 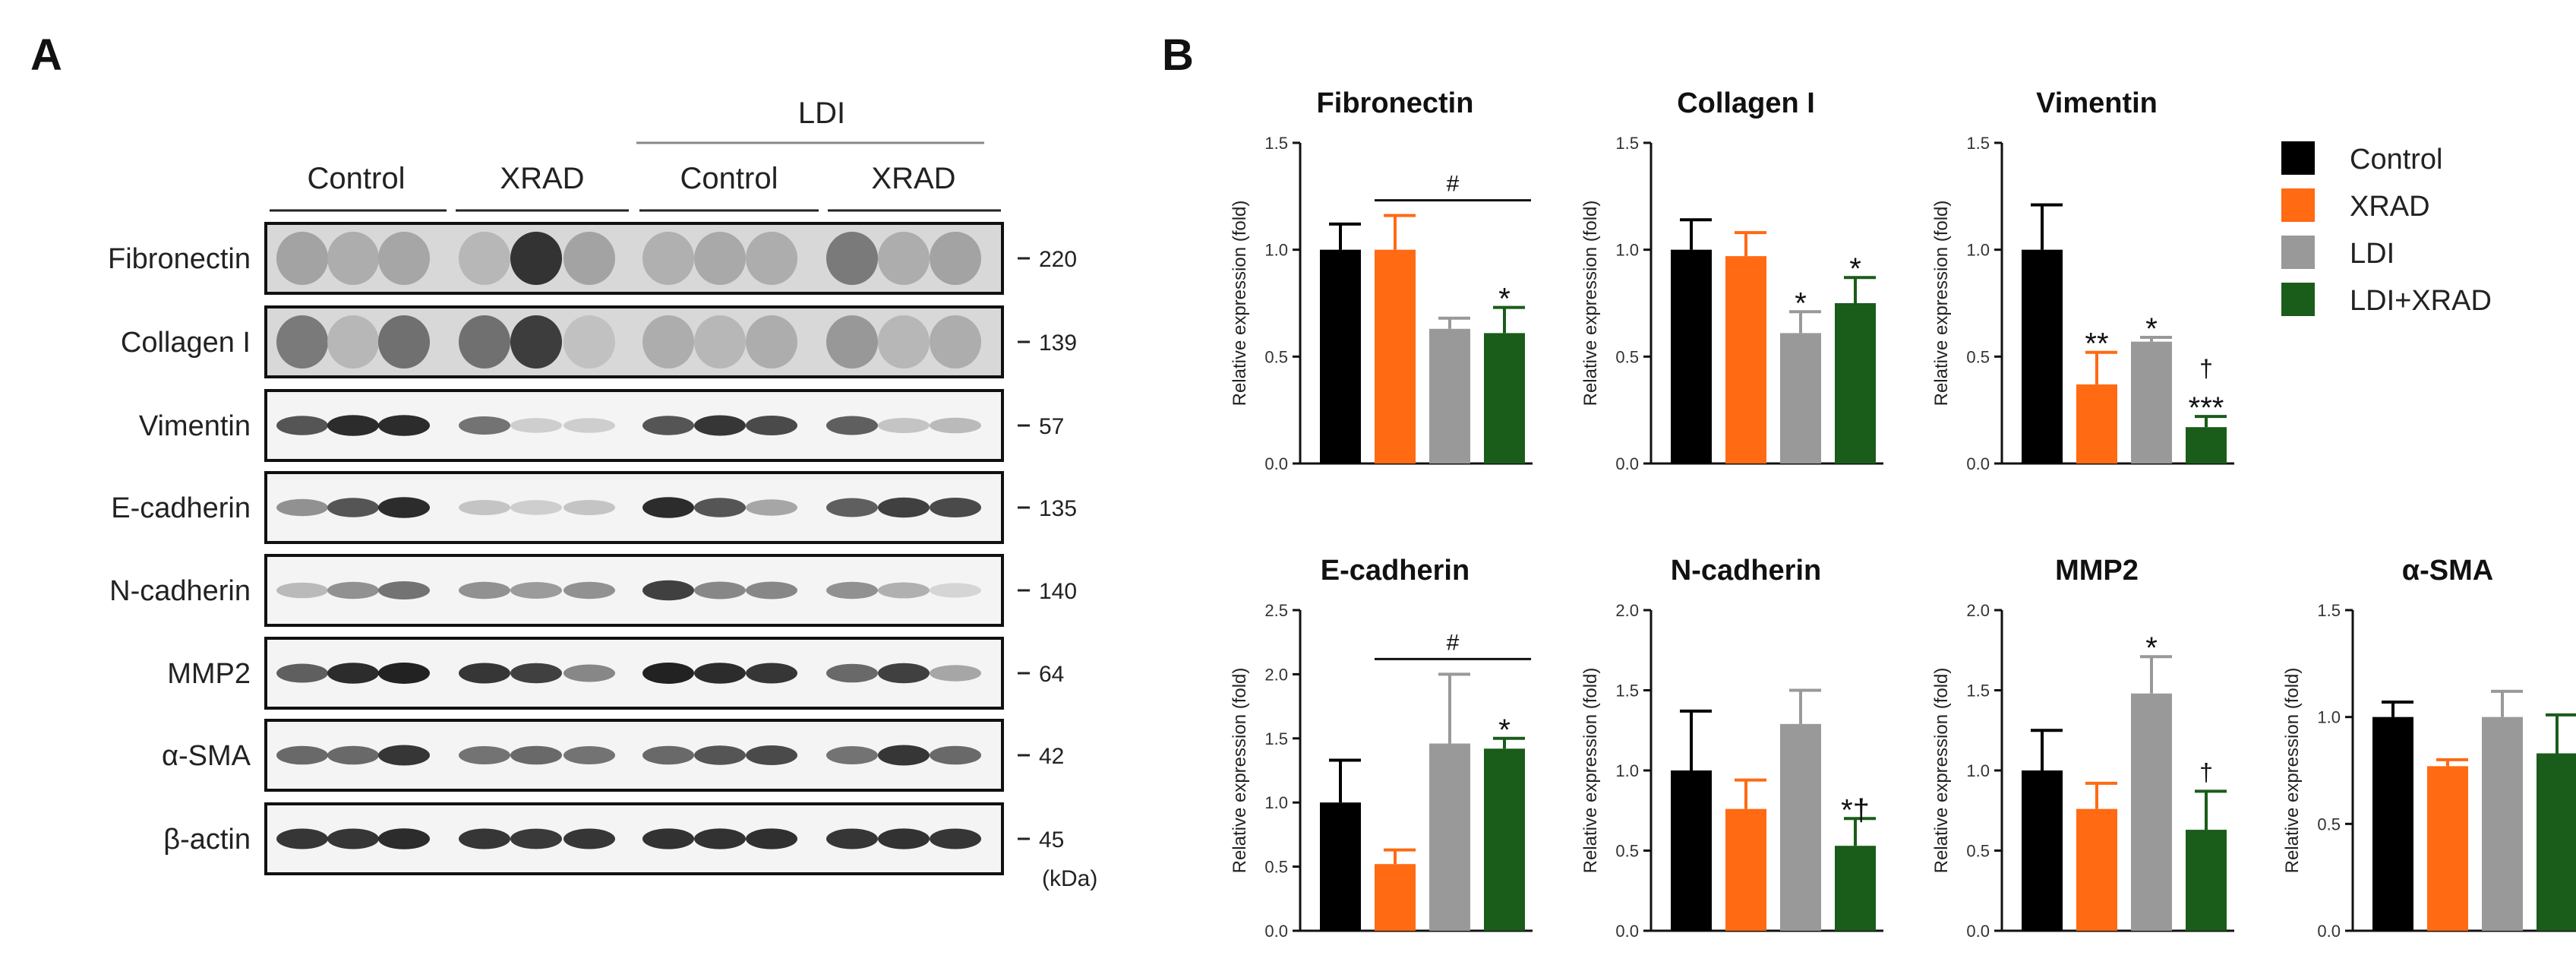 What do you see at coordinates (209, 674) in the screenshot?
I see `blot-row-label: MMP2` at bounding box center [209, 674].